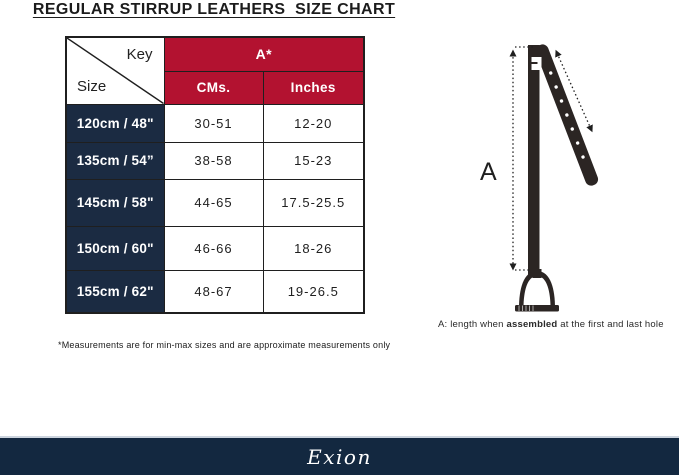  I want to click on size-cell: 135cm / 54”, so click(115, 160).